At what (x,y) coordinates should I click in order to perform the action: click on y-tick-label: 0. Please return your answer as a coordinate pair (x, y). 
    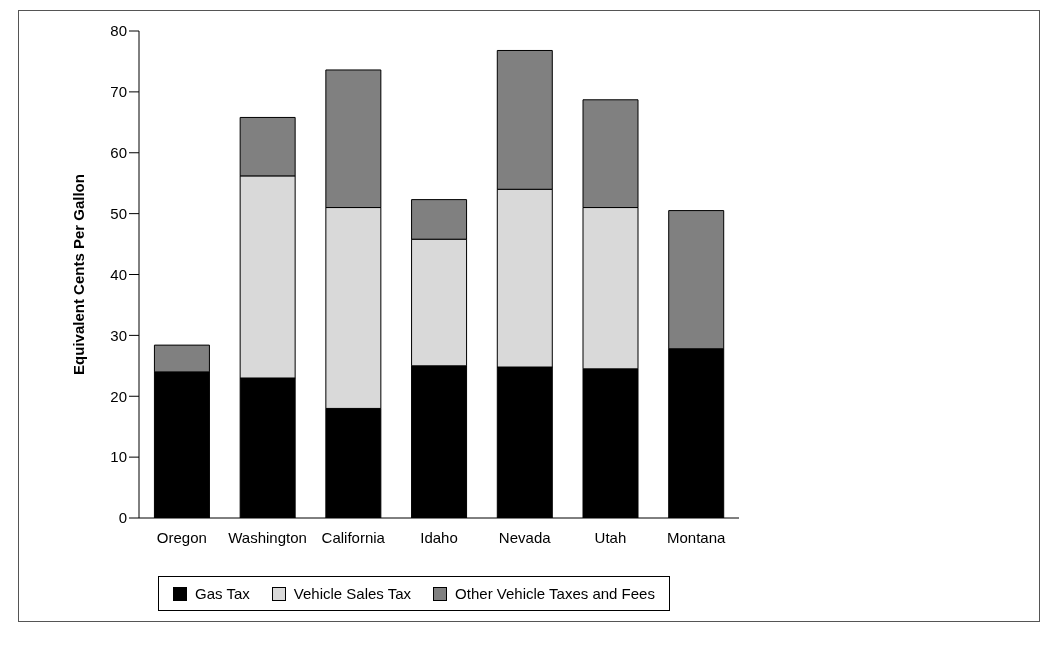
    Looking at the image, I should click on (122, 518).